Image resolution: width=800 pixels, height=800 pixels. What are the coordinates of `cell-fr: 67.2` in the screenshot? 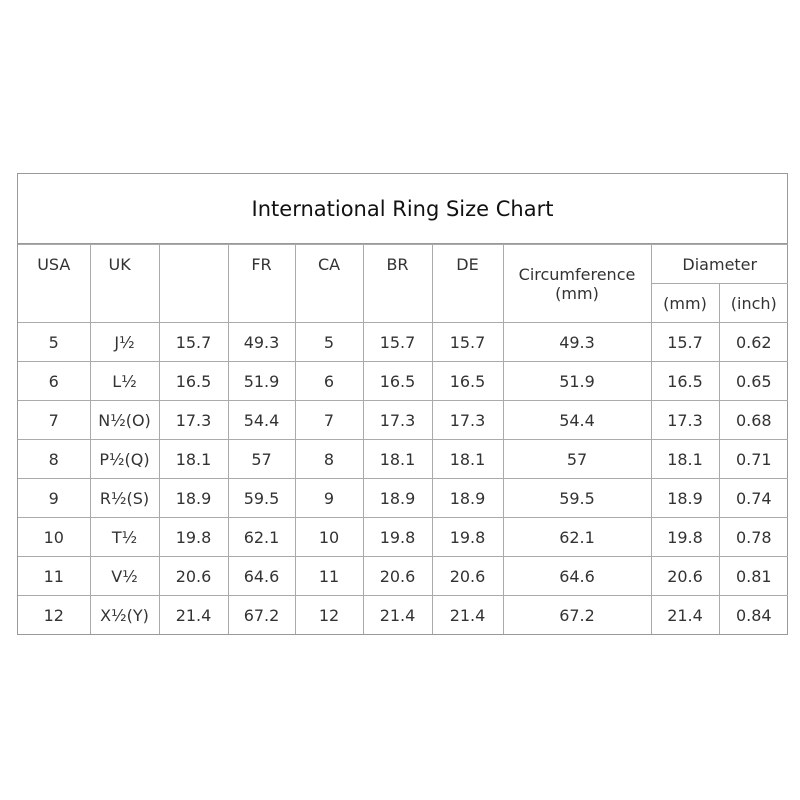 It's located at (261, 614).